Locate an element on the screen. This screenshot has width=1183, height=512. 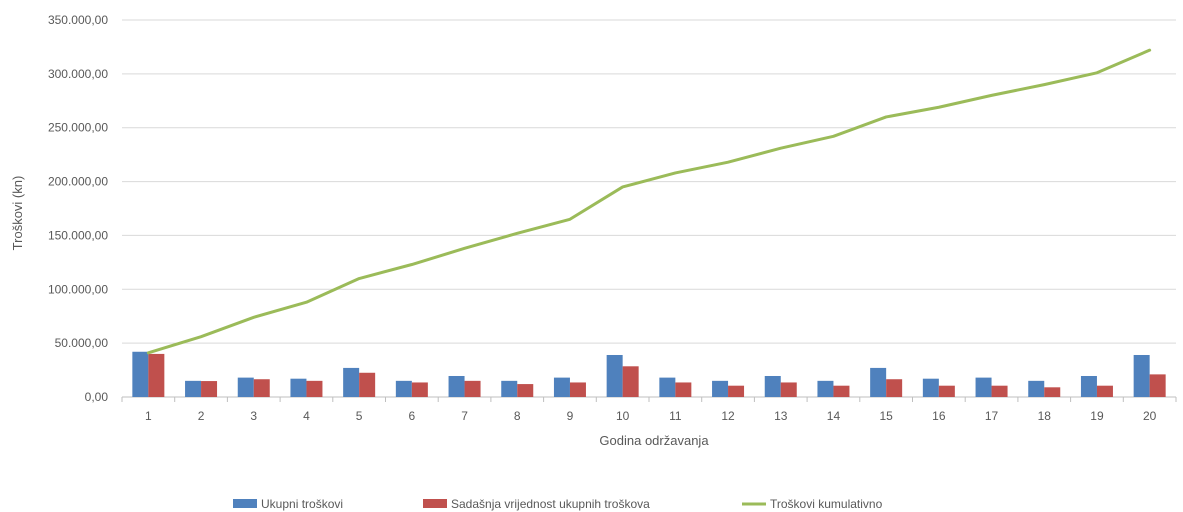
x-tick-label: 10 is located at coordinates (623, 416).